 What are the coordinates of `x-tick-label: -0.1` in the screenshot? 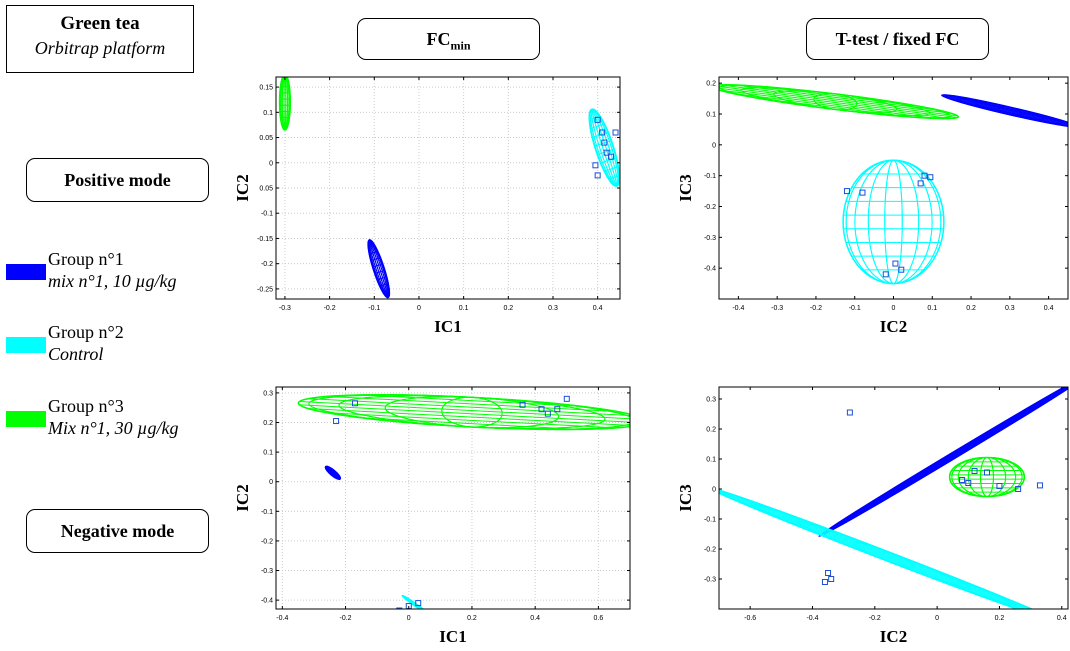 It's located at (855, 308).